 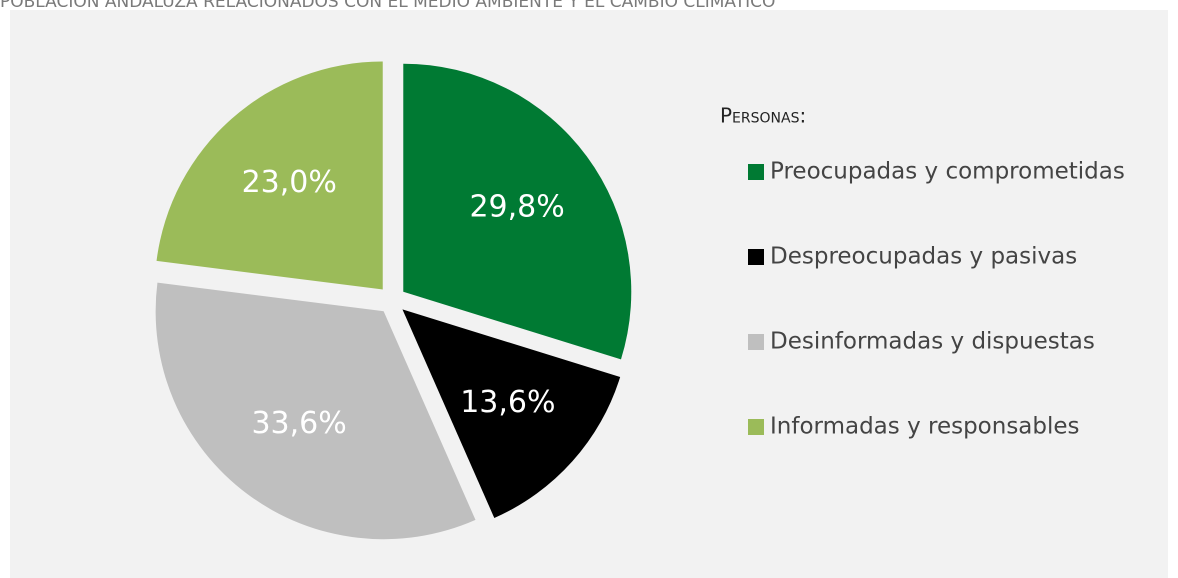 What do you see at coordinates (932, 342) in the screenshot?
I see `legend-label: Desinformadas y dispuestas` at bounding box center [932, 342].